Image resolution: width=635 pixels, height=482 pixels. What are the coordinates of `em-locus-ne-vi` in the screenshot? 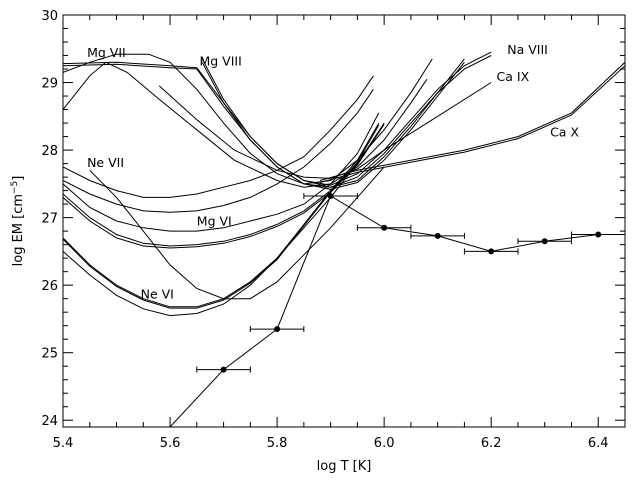 It's located at (210, 240).